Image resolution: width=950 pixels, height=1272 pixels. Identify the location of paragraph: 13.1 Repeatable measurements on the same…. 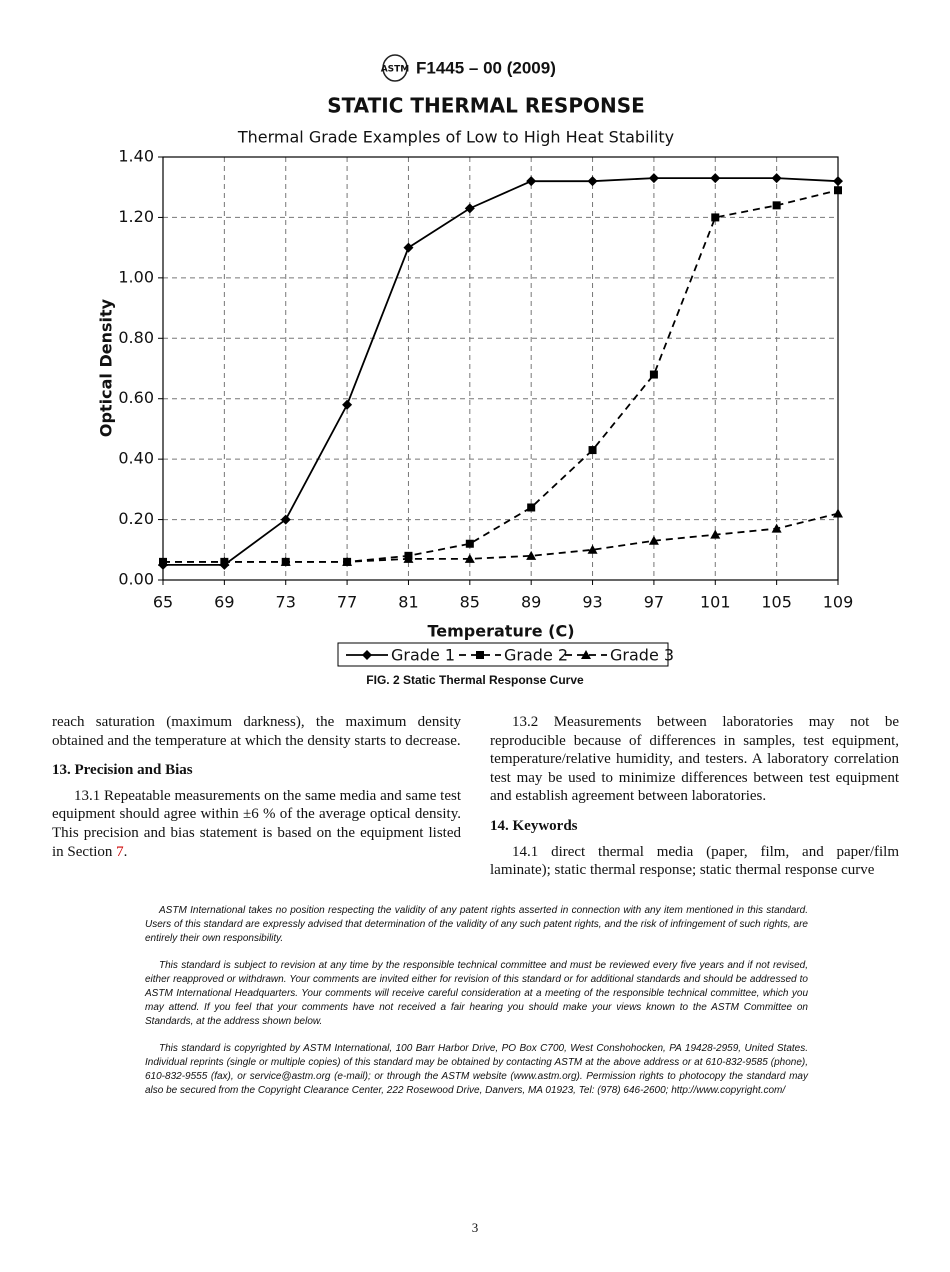
(256, 824).